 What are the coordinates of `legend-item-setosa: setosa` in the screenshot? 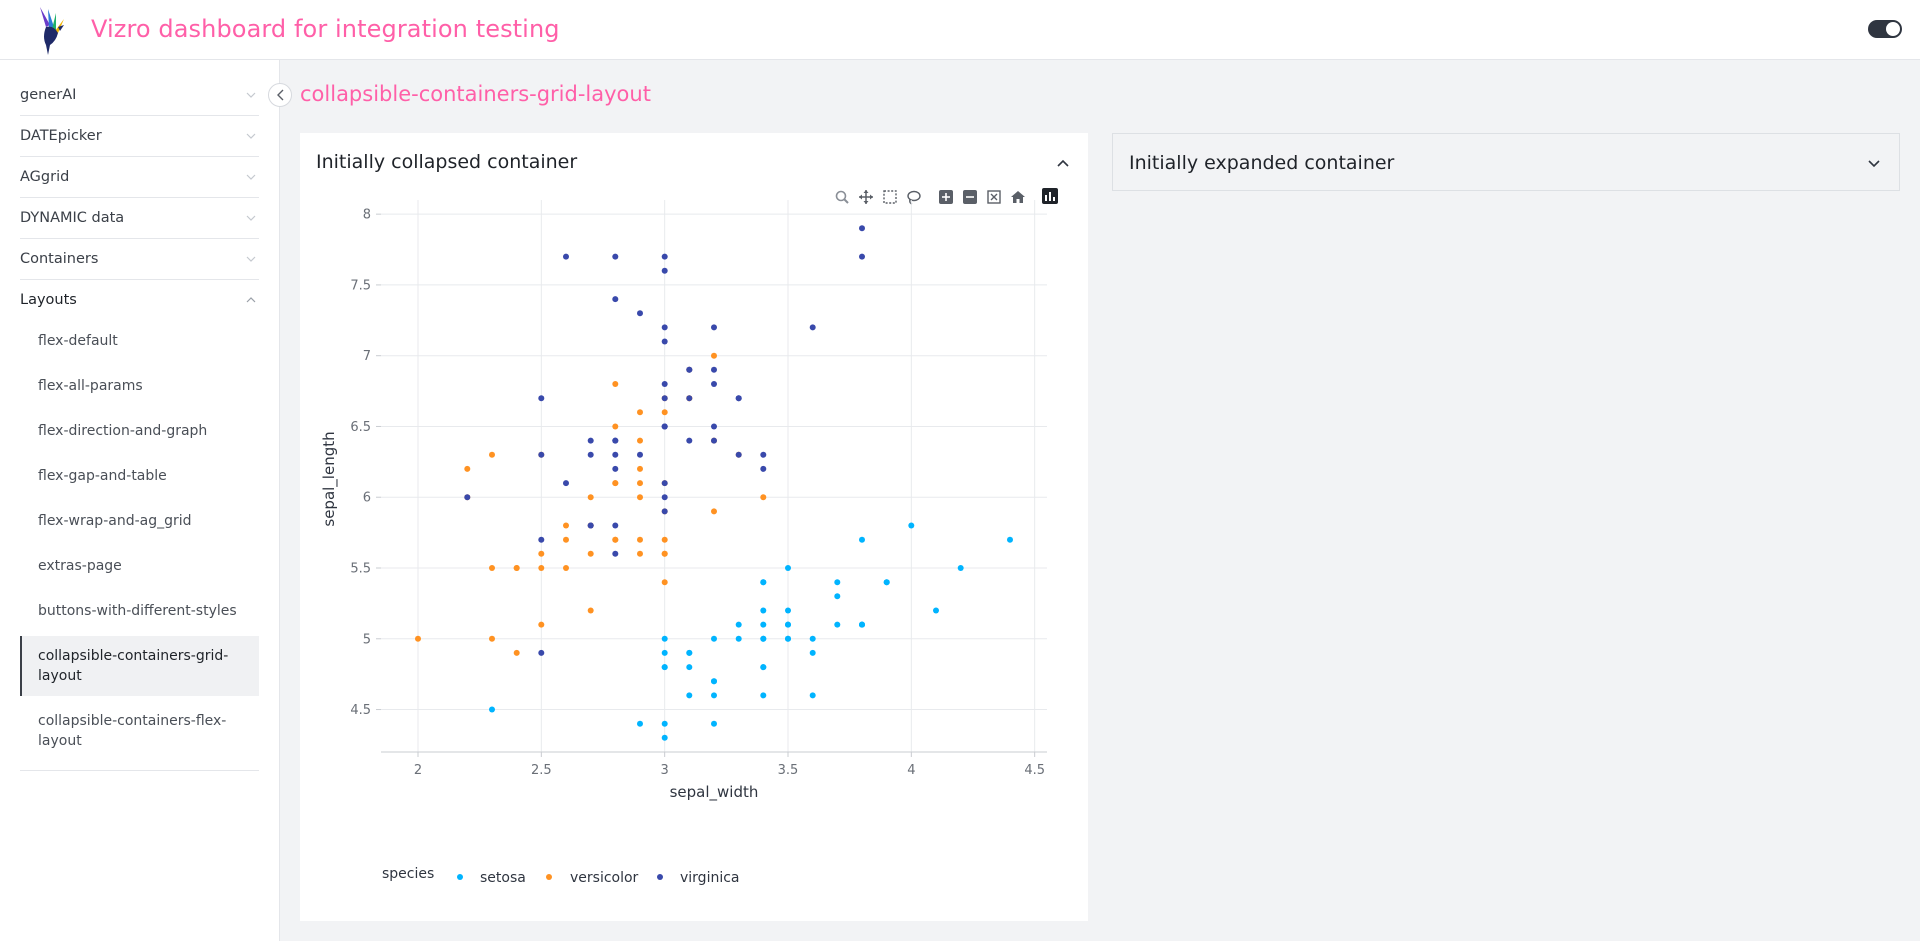 It's located at (491, 878).